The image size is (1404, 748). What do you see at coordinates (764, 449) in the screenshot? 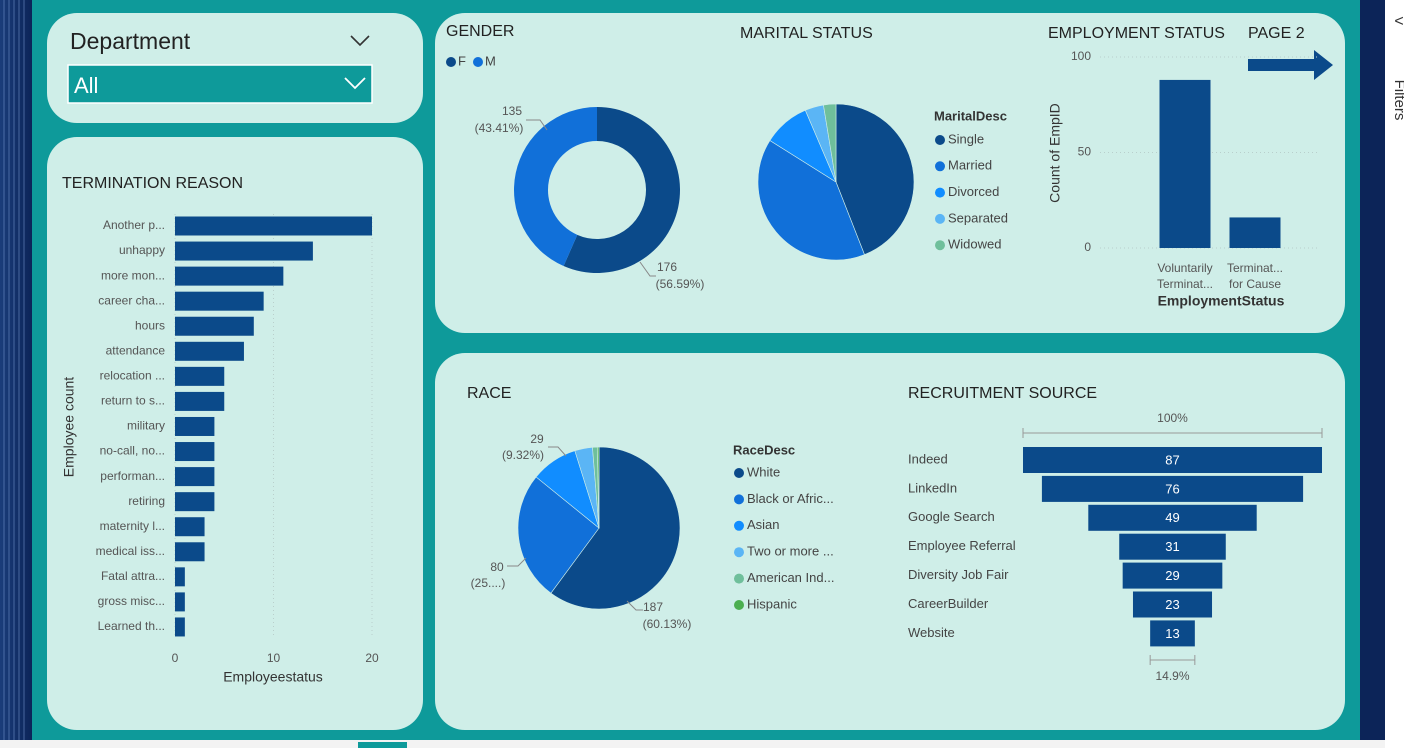
I see `legend-title: RaceDesc` at bounding box center [764, 449].